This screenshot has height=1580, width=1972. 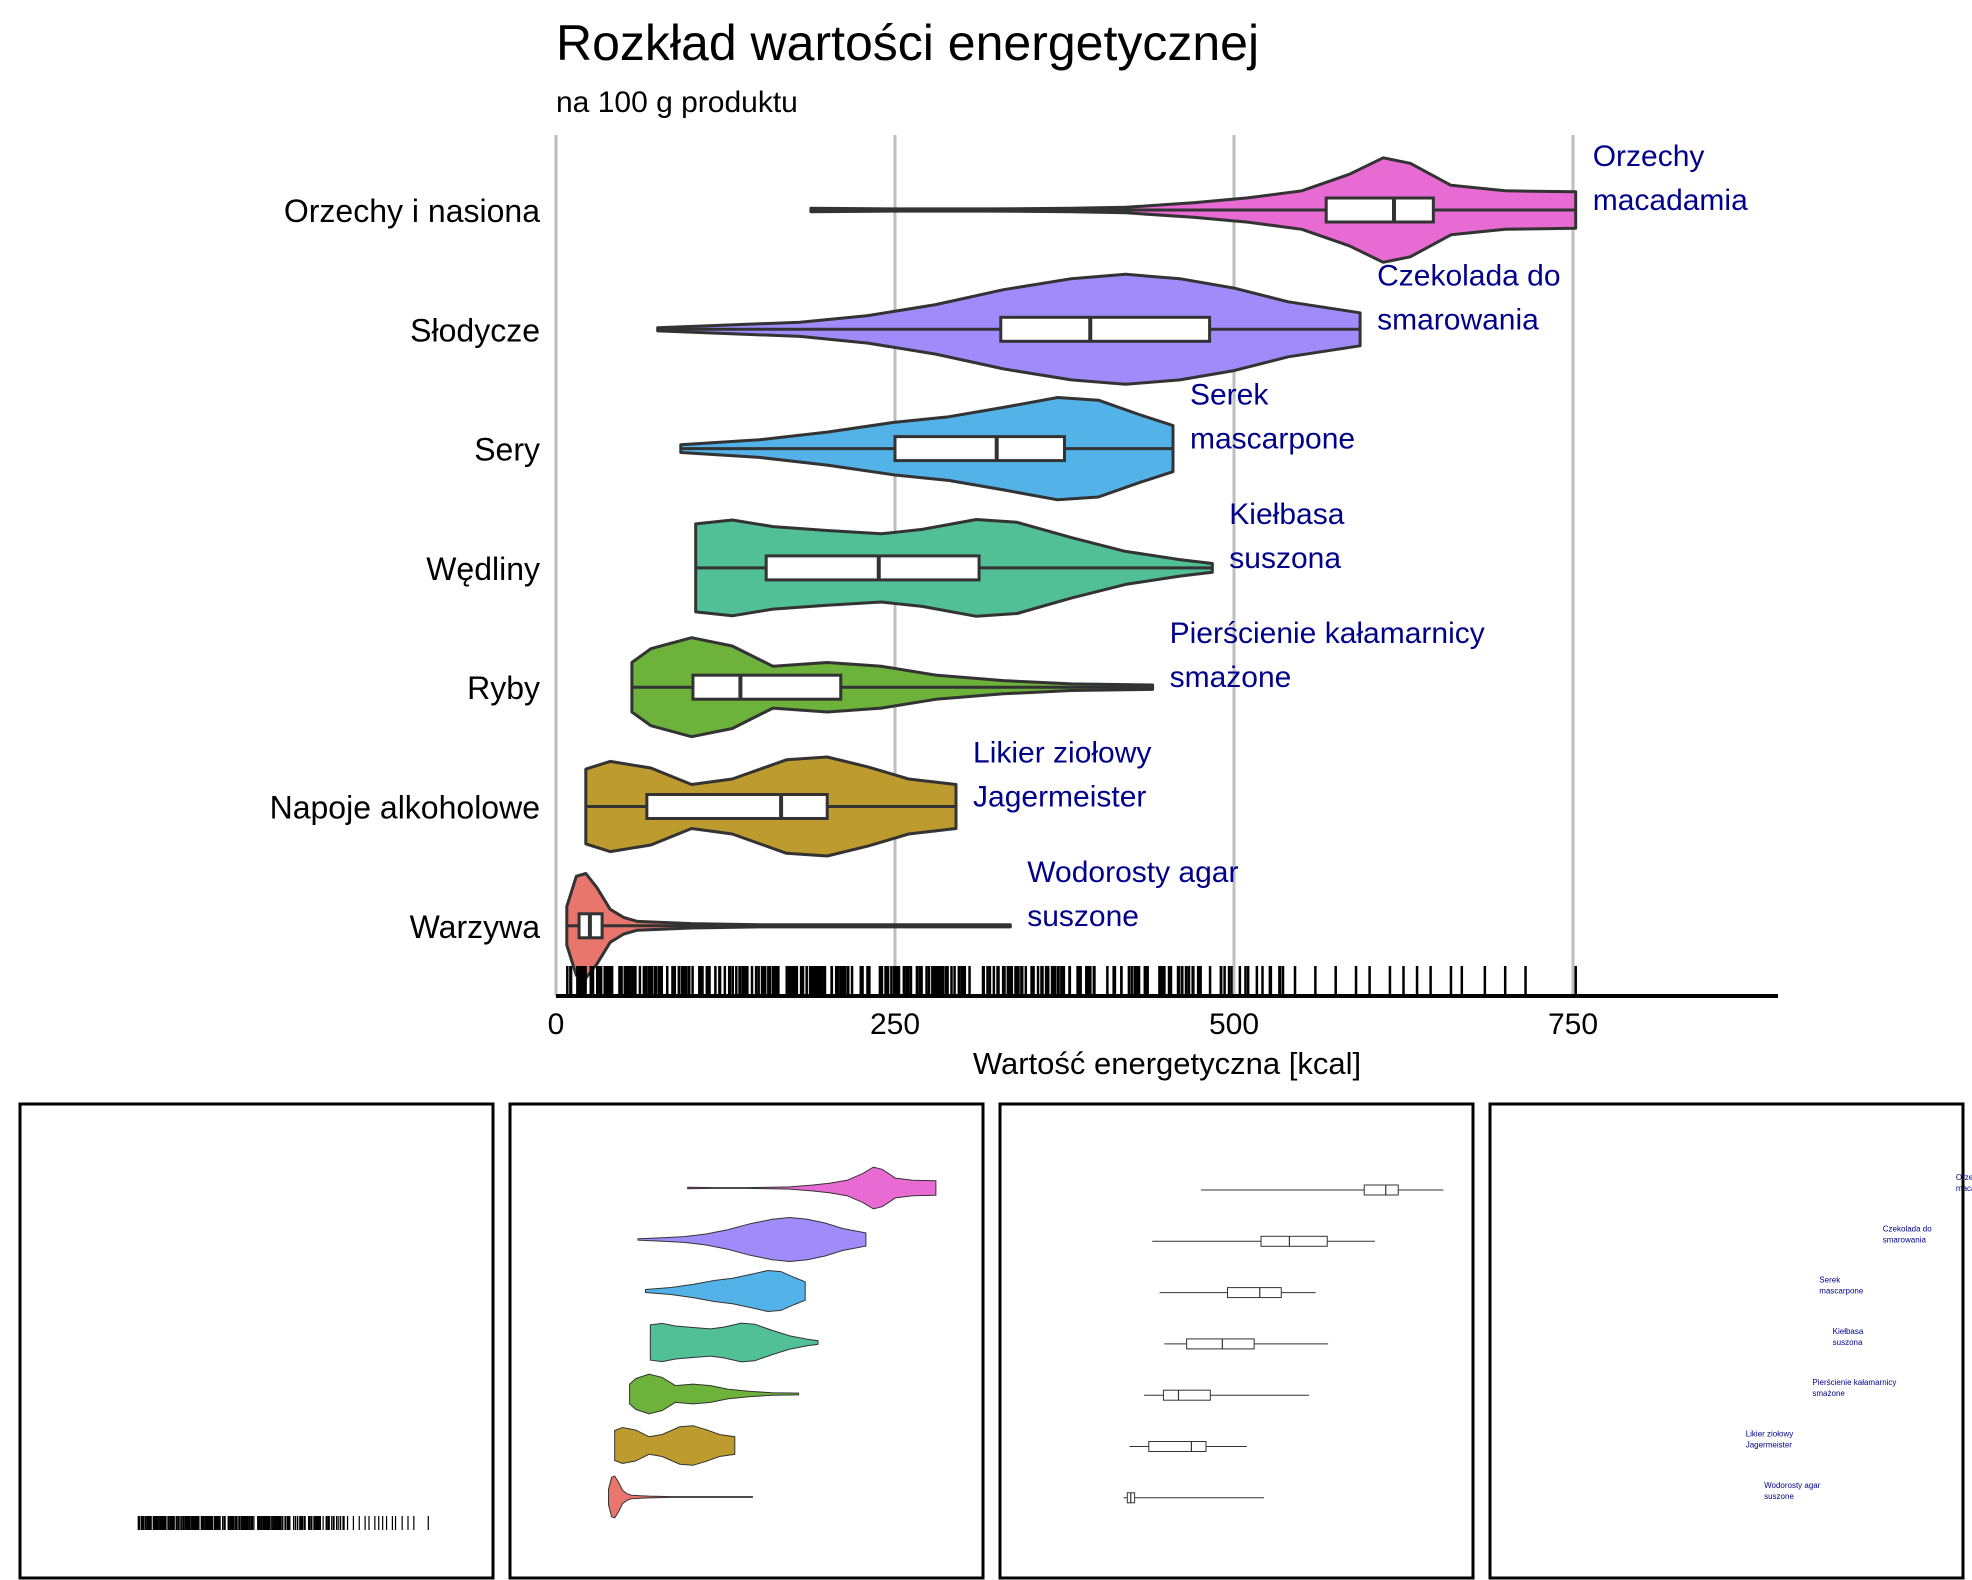 I want to click on chart-title: Rozkład wartości energetycznej, so click(x=907, y=43).